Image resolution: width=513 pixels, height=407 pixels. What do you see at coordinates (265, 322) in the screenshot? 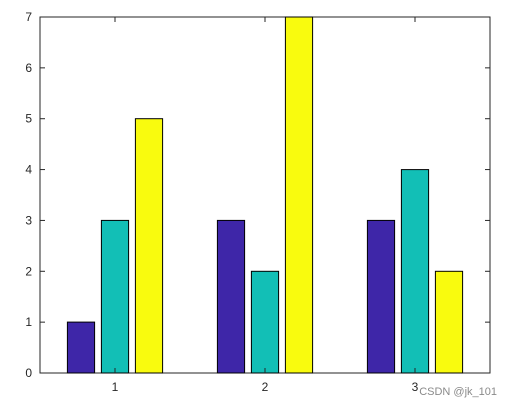
I see `bar-cat2-series2` at bounding box center [265, 322].